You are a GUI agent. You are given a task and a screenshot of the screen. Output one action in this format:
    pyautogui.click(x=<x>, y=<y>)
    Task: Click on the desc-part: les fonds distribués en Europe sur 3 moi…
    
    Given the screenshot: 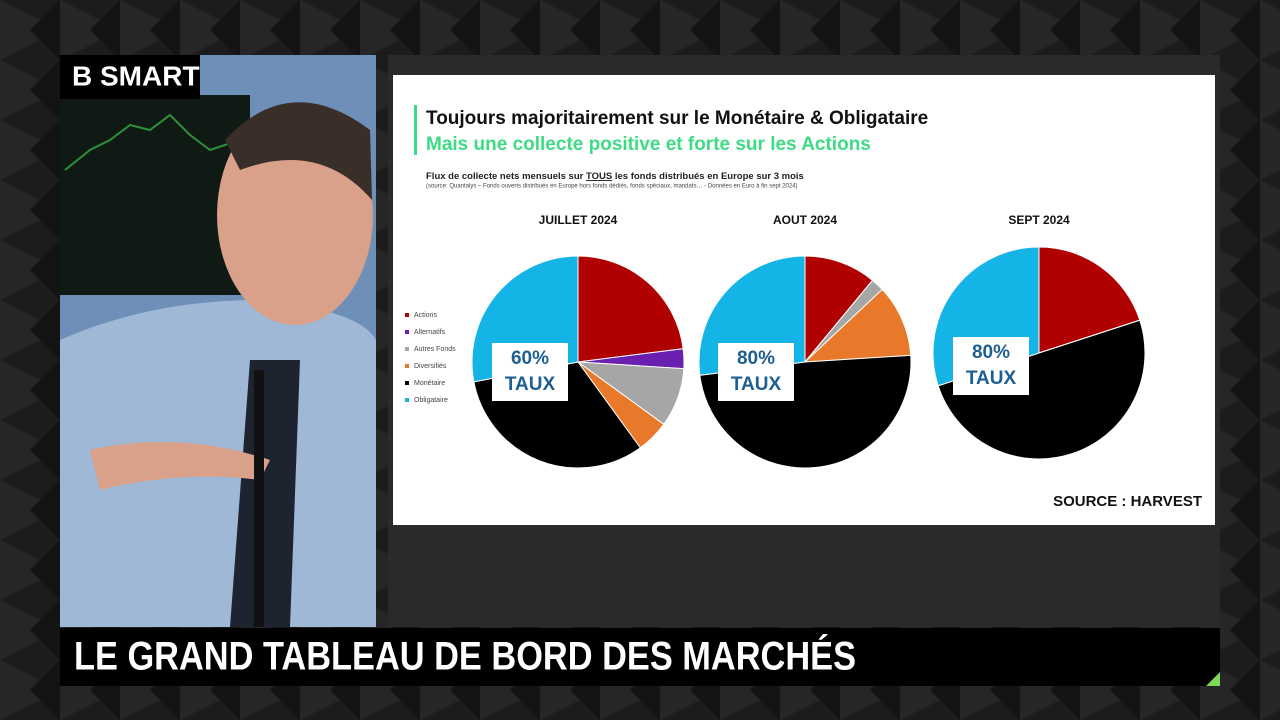 What is the action you would take?
    pyautogui.click(x=708, y=176)
    